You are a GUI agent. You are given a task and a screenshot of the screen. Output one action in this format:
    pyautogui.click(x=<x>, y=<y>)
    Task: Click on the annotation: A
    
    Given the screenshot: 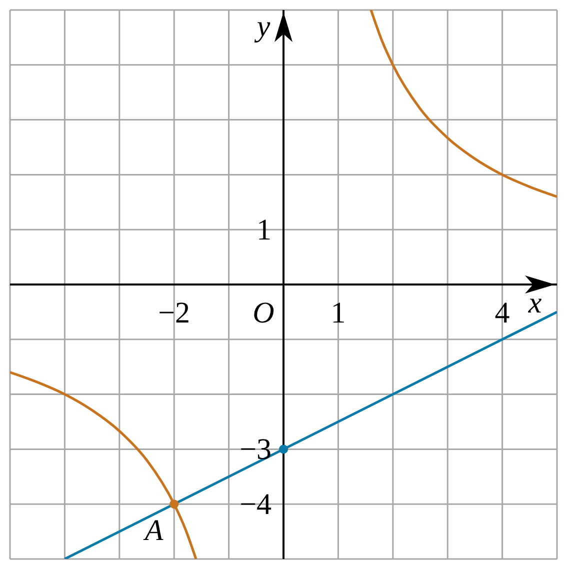 What is the action you would take?
    pyautogui.click(x=153, y=531)
    